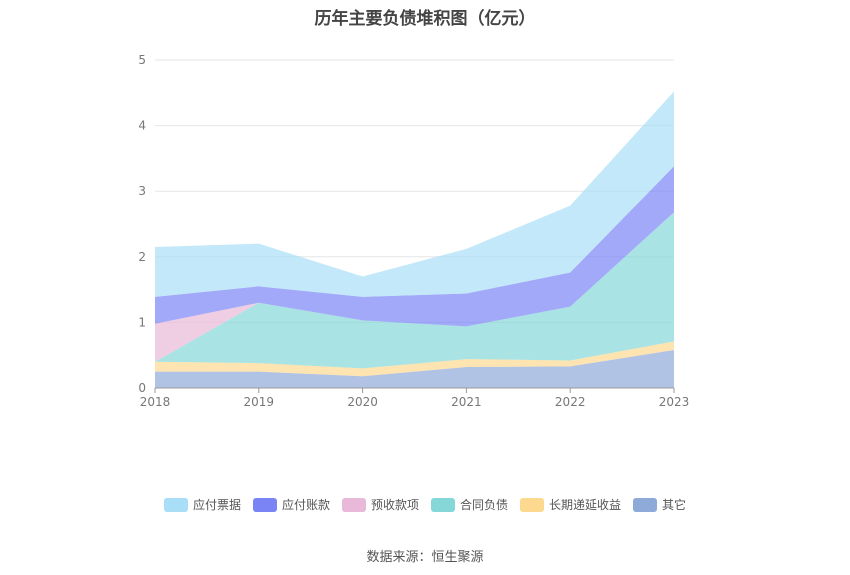  I want to click on legend-label: 预收款项, so click(394, 505).